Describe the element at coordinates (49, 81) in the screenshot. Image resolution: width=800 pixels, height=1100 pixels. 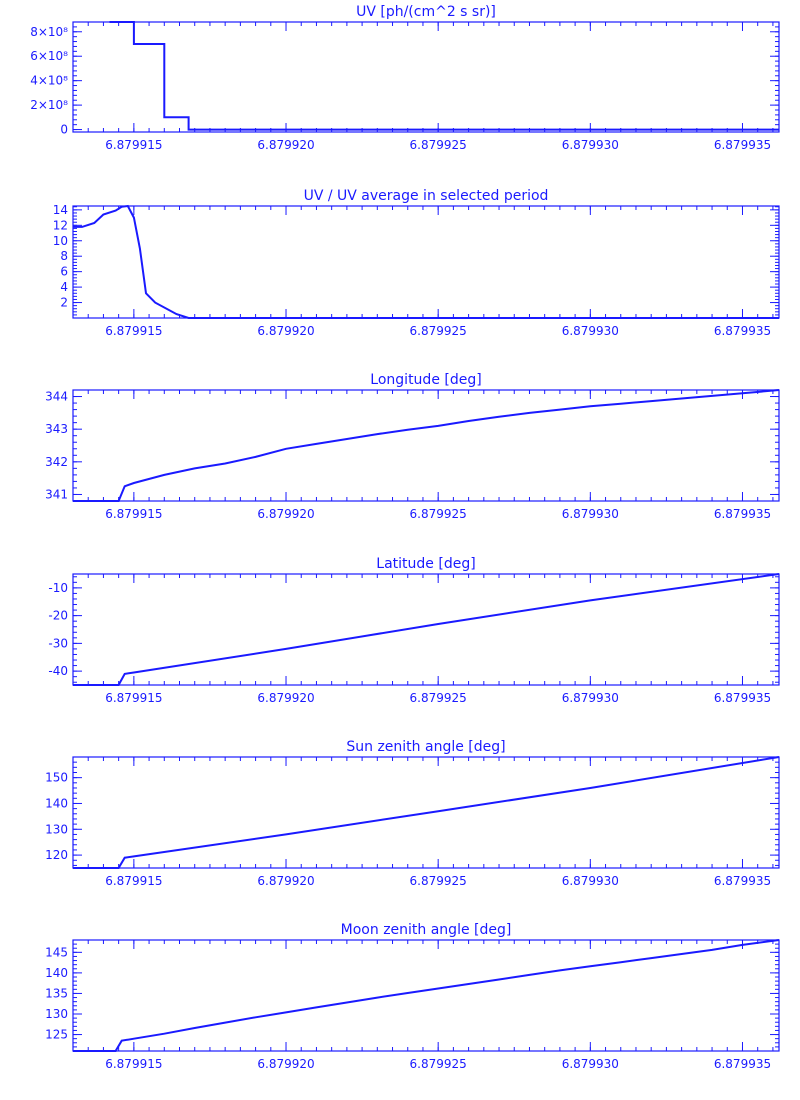
I see `y-tick-label: 4×10⁸` at that location.